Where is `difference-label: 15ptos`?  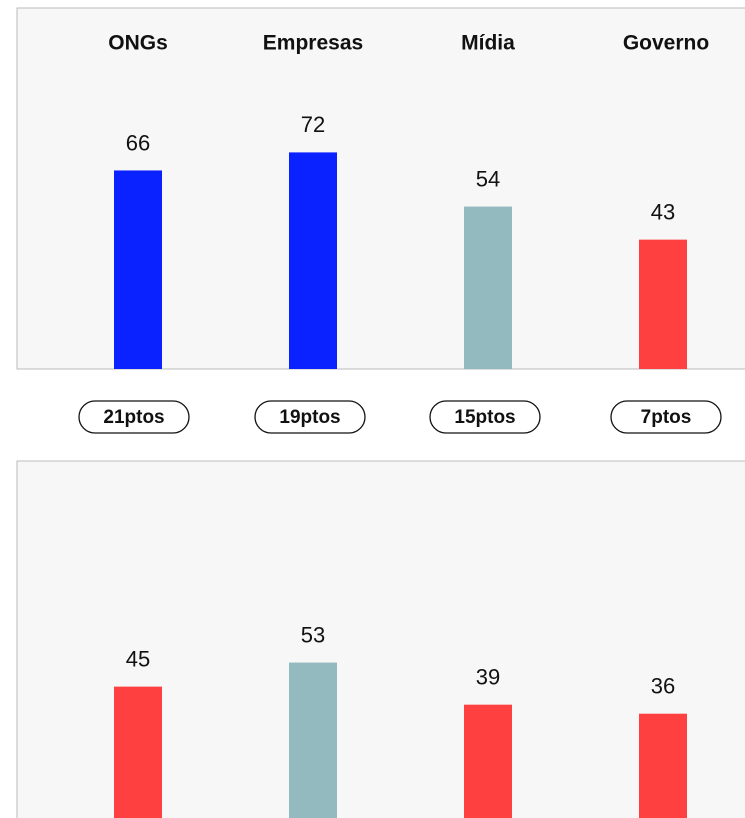
difference-label: 15ptos is located at coordinates (484, 417).